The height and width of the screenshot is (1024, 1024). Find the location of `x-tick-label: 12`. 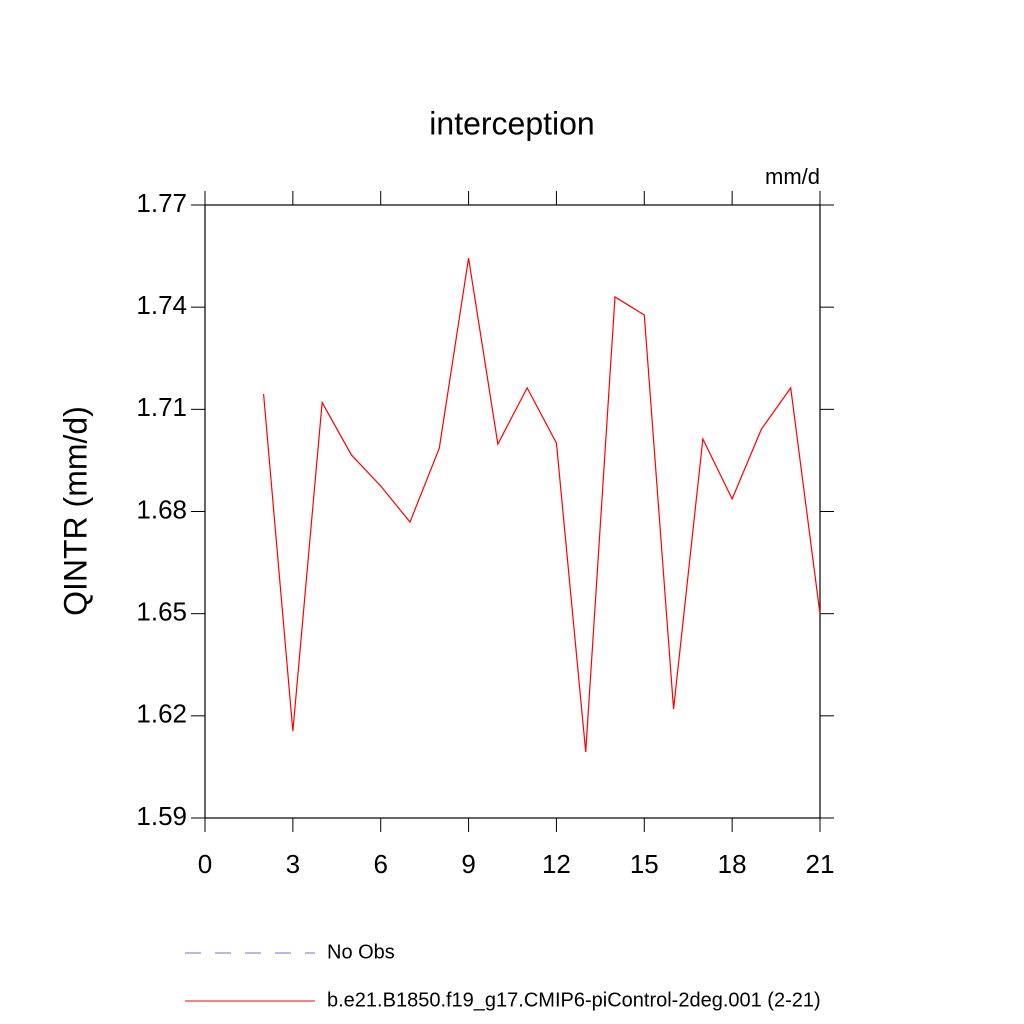

x-tick-label: 12 is located at coordinates (556, 864).